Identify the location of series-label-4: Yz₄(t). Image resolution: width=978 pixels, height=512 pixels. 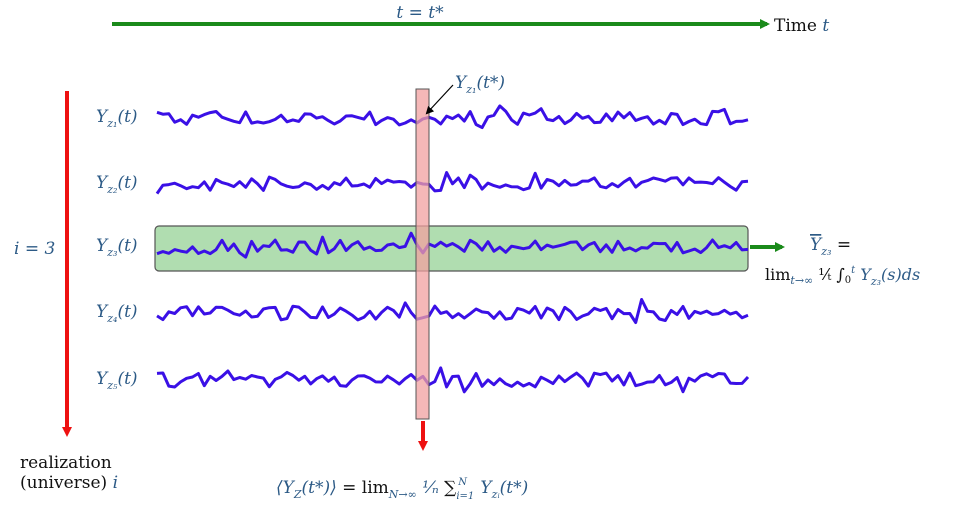
(117, 313).